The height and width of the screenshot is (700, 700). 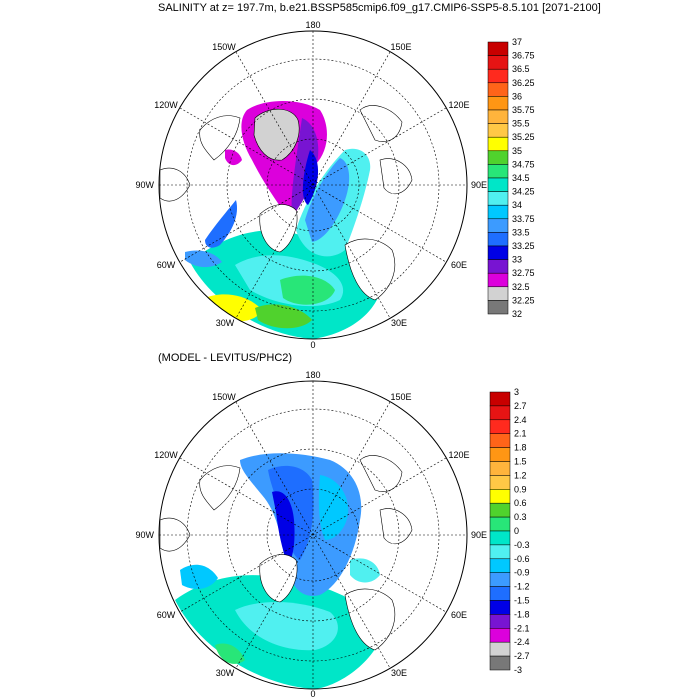 I want to click on colorbar-tick-label: 36.25, so click(x=523, y=83).